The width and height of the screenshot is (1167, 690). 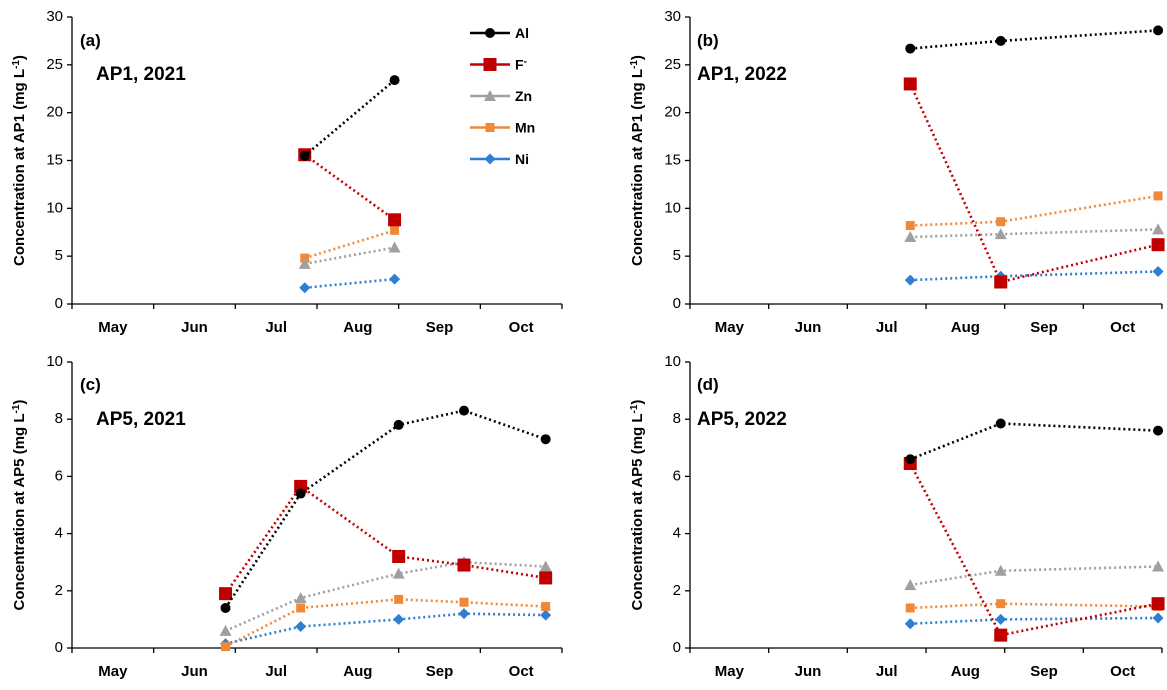 What do you see at coordinates (708, 384) in the screenshot?
I see `panel-label: (d)` at bounding box center [708, 384].